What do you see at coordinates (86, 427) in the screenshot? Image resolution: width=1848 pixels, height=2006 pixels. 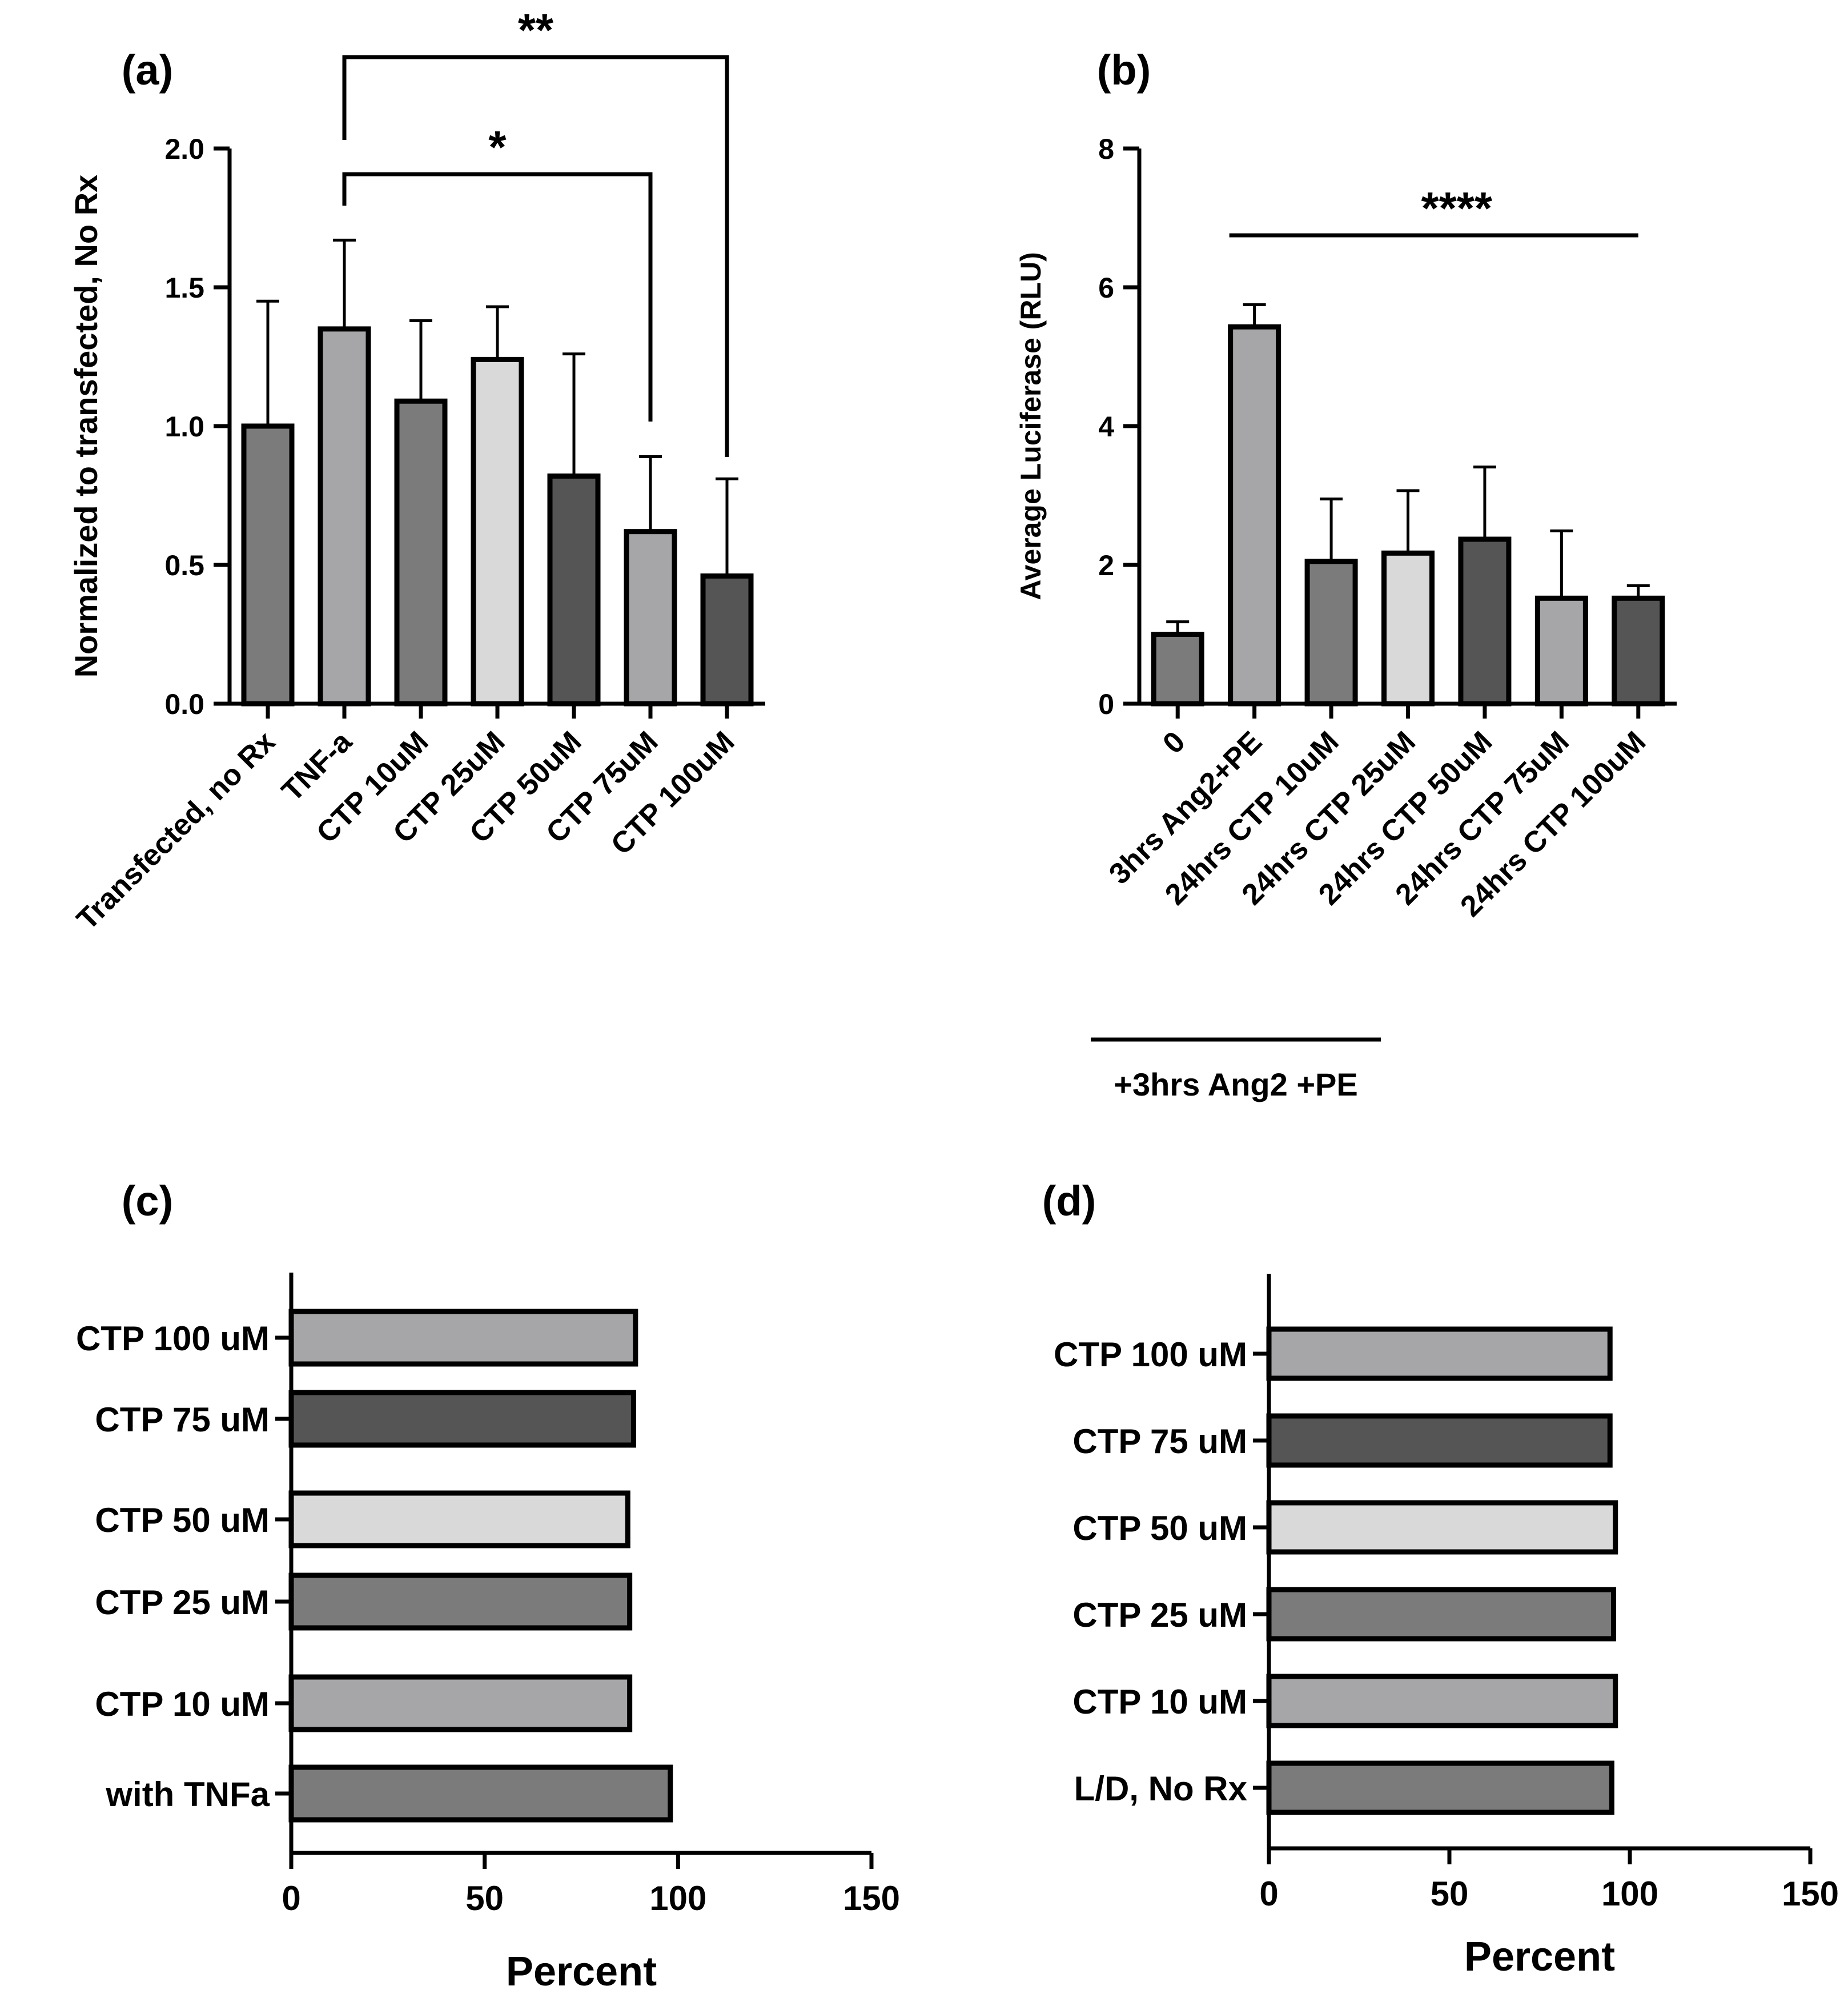 I see `y-axis-title: Normalized to transfected, No Rx` at bounding box center [86, 427].